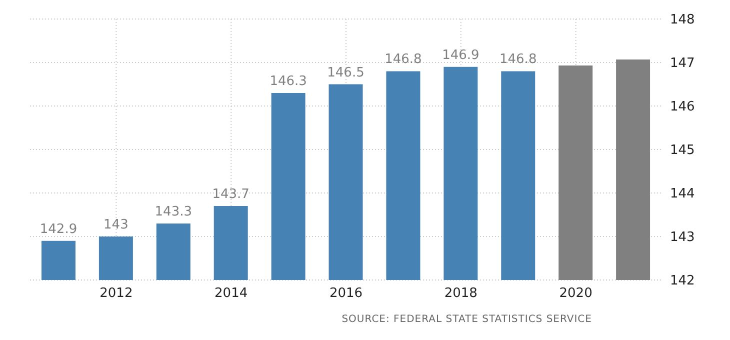  What do you see at coordinates (682, 64) in the screenshot?
I see `y-tick-label: 147` at bounding box center [682, 64].